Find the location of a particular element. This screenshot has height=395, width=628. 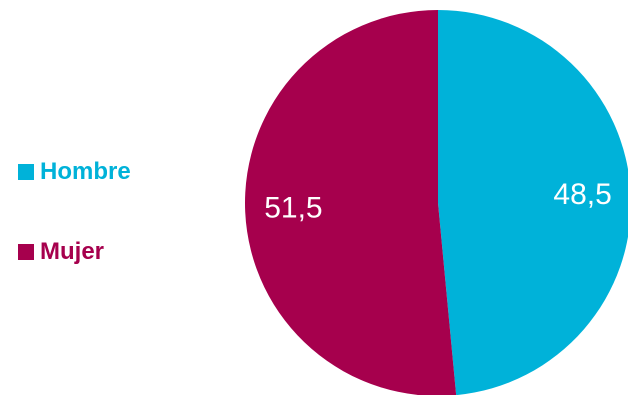

legend-item-hombre: Hombre is located at coordinates (74, 172).